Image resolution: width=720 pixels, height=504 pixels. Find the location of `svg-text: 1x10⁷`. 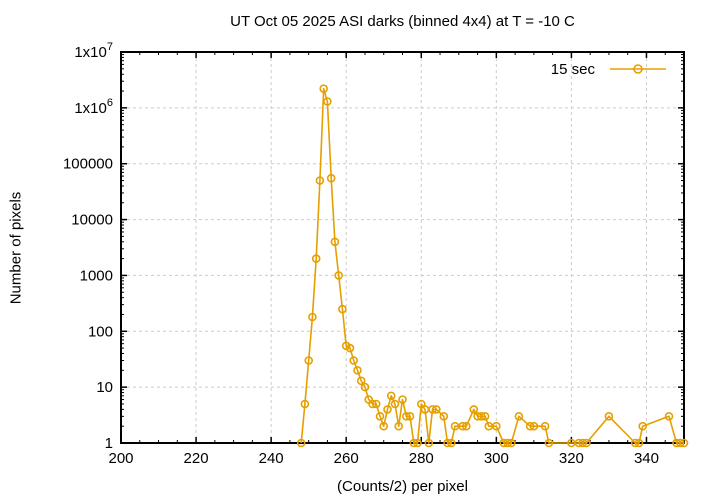

svg-text: 1x10⁷ is located at coordinates (93, 51).